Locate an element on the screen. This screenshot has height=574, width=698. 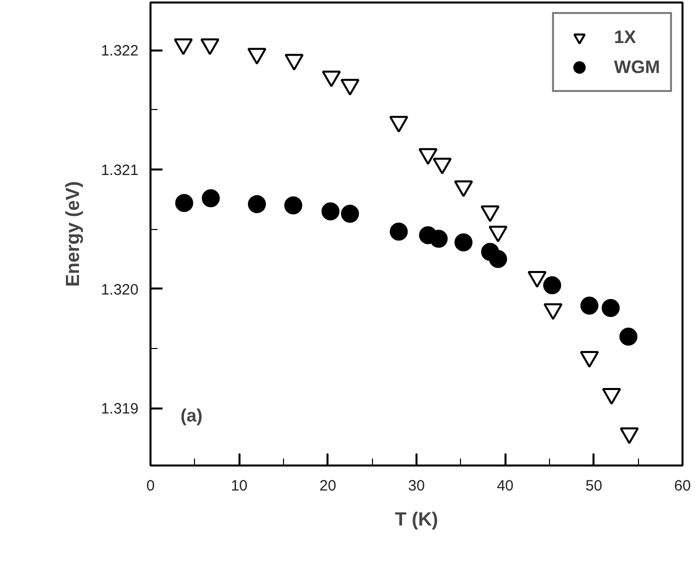
annotation: (a) is located at coordinates (191, 416).